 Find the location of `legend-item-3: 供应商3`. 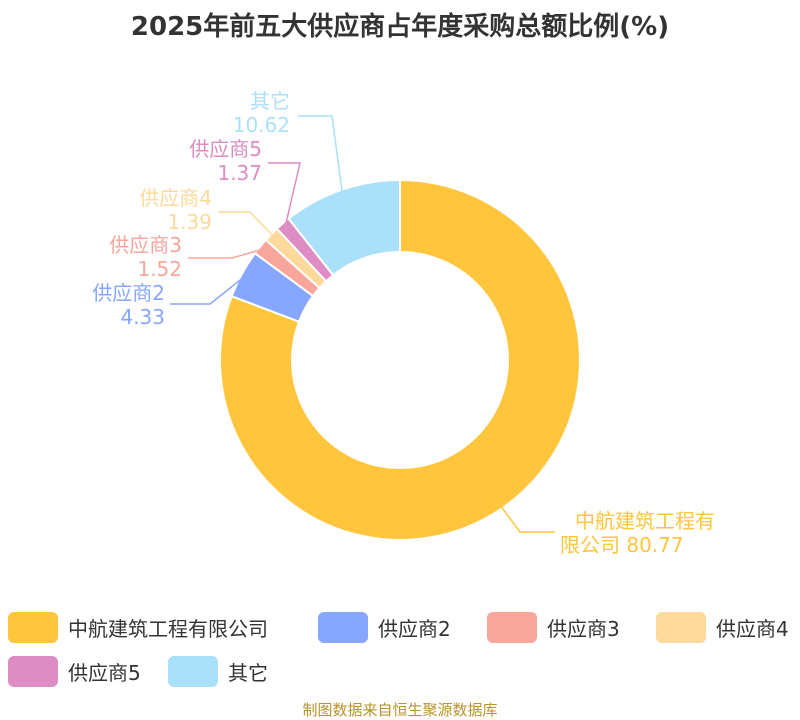

legend-item-3: 供应商3 is located at coordinates (553, 627).